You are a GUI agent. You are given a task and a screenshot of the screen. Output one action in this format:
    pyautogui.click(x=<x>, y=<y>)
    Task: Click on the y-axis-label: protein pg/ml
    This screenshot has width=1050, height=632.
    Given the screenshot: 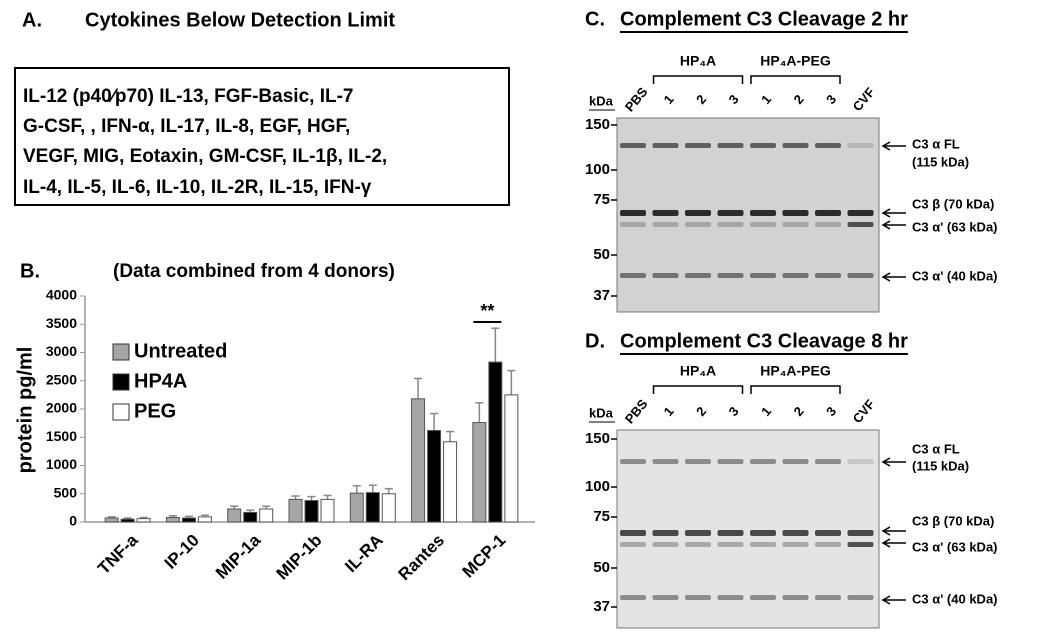 What is the action you would take?
    pyautogui.click(x=25, y=410)
    